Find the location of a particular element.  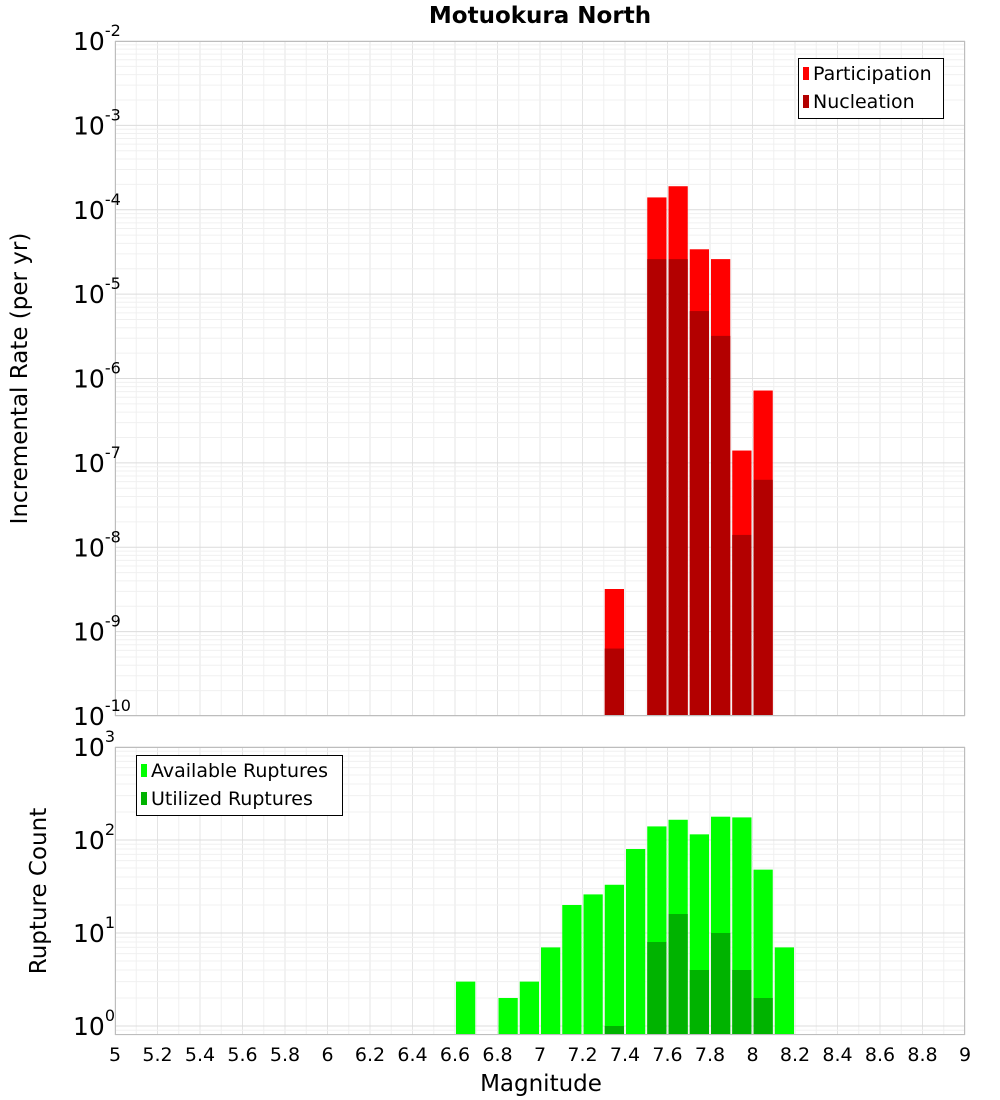

y-tick-exponent: -3 is located at coordinates (113, 114).